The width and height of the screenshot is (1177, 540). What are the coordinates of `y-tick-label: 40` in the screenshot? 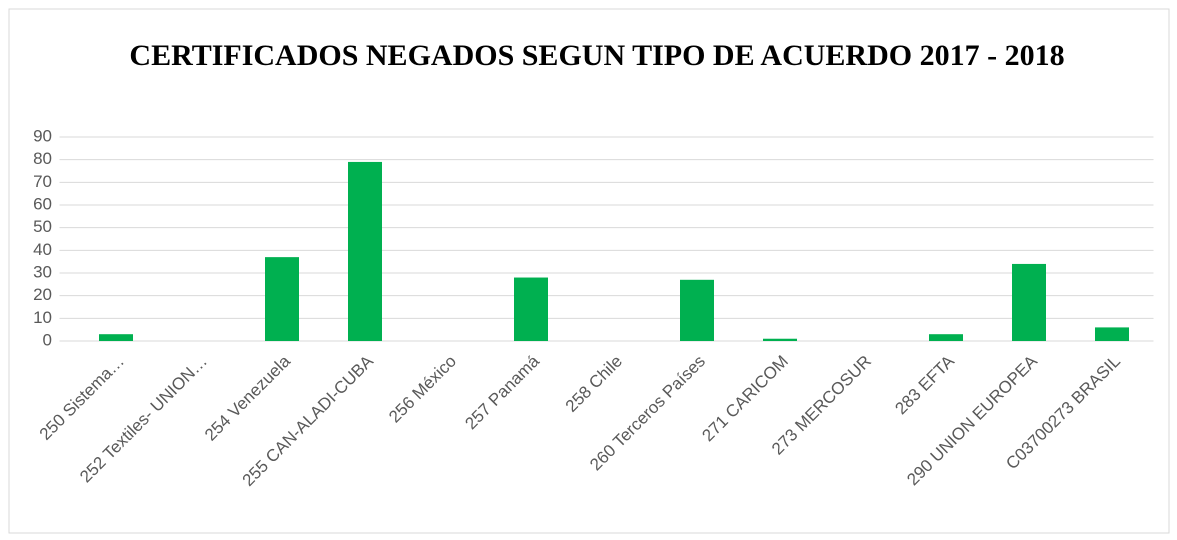 It's located at (42, 249).